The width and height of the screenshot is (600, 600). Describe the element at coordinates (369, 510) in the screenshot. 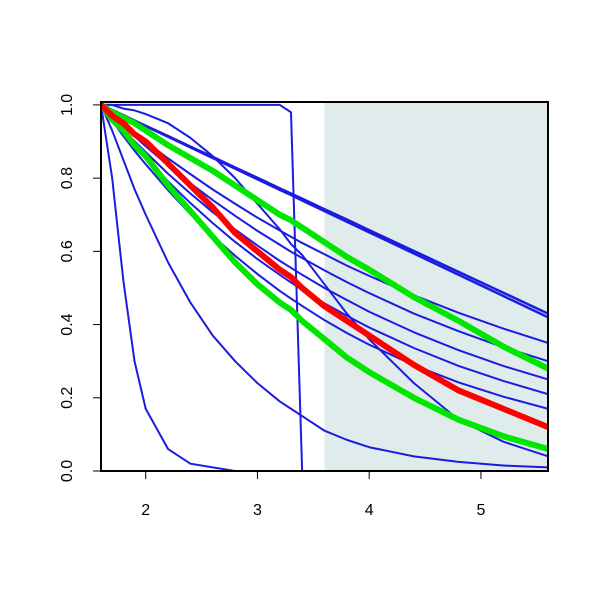

I see `x-tick-label: 4` at that location.